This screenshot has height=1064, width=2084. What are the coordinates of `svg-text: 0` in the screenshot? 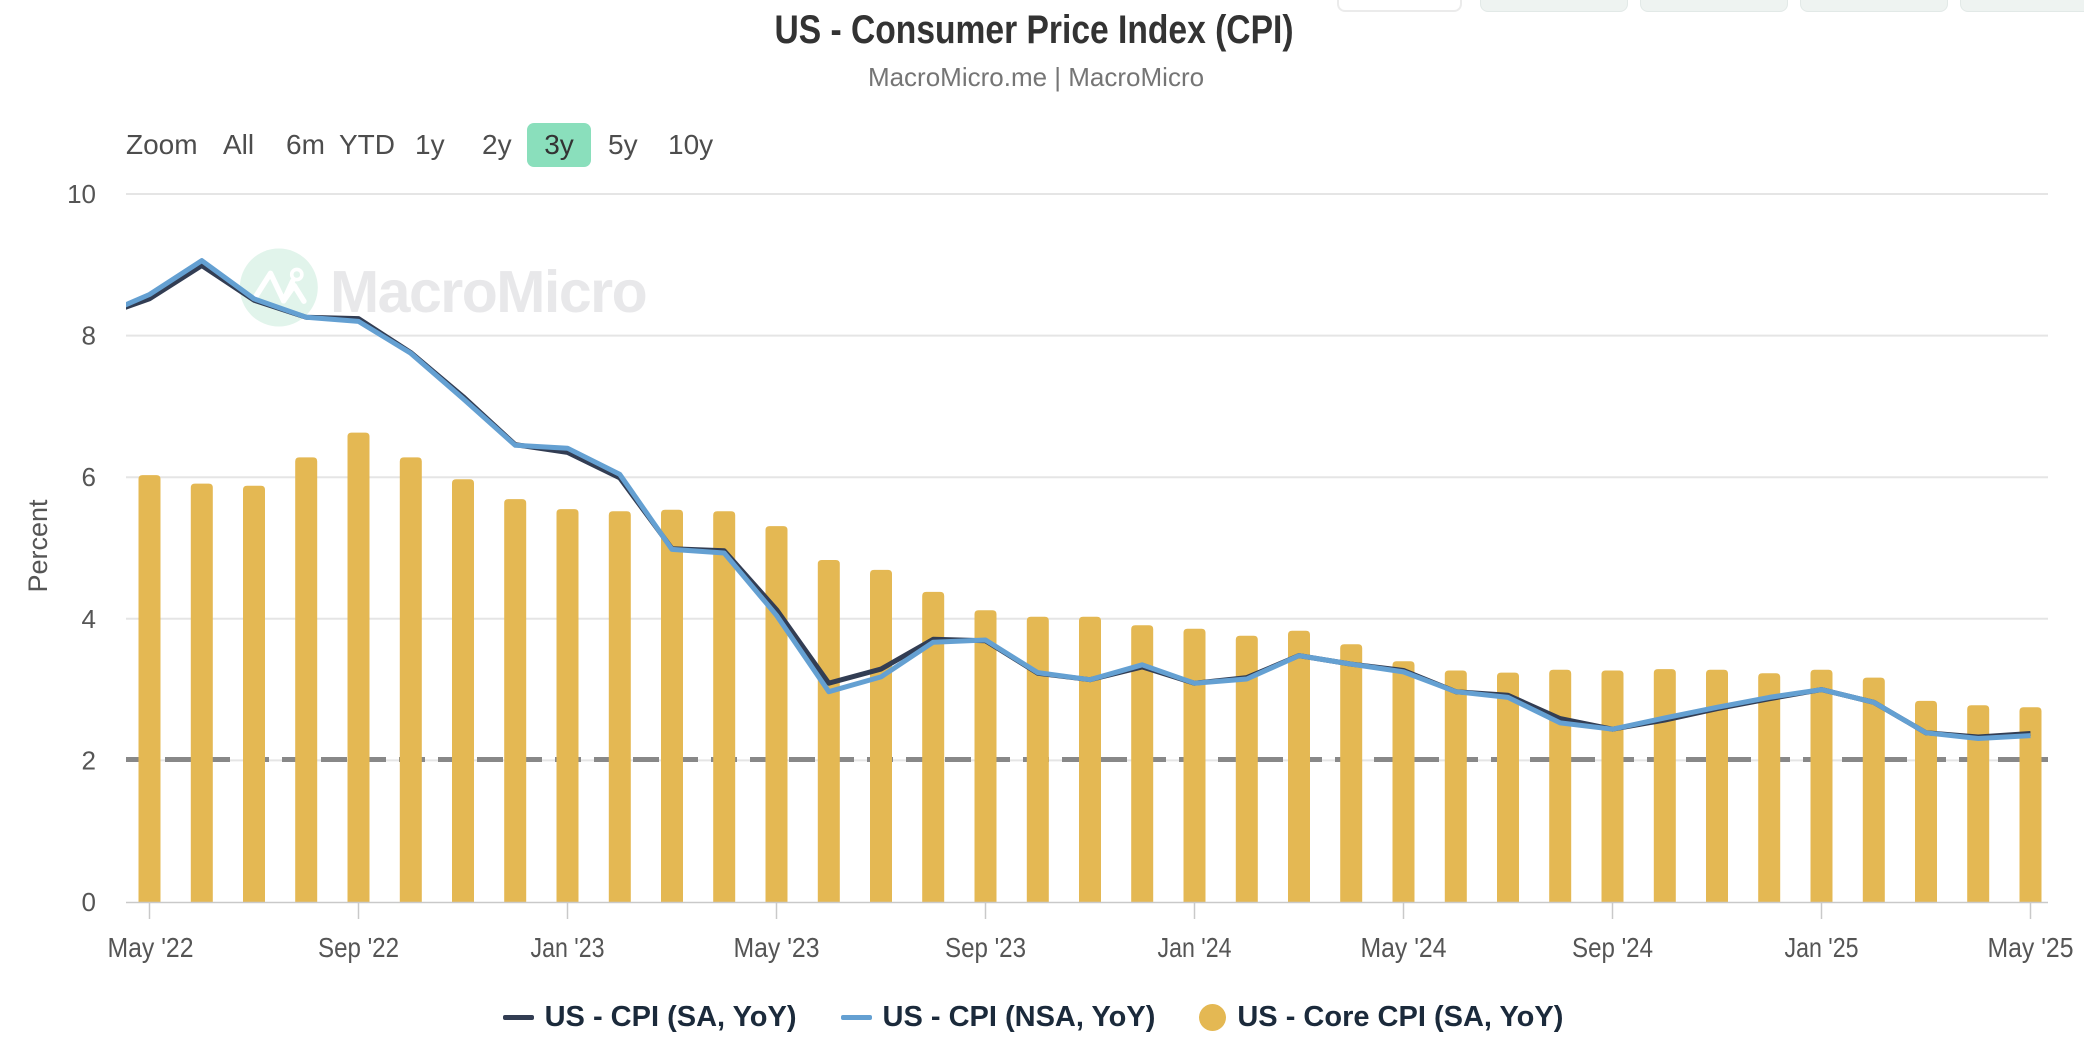 It's located at (89, 902).